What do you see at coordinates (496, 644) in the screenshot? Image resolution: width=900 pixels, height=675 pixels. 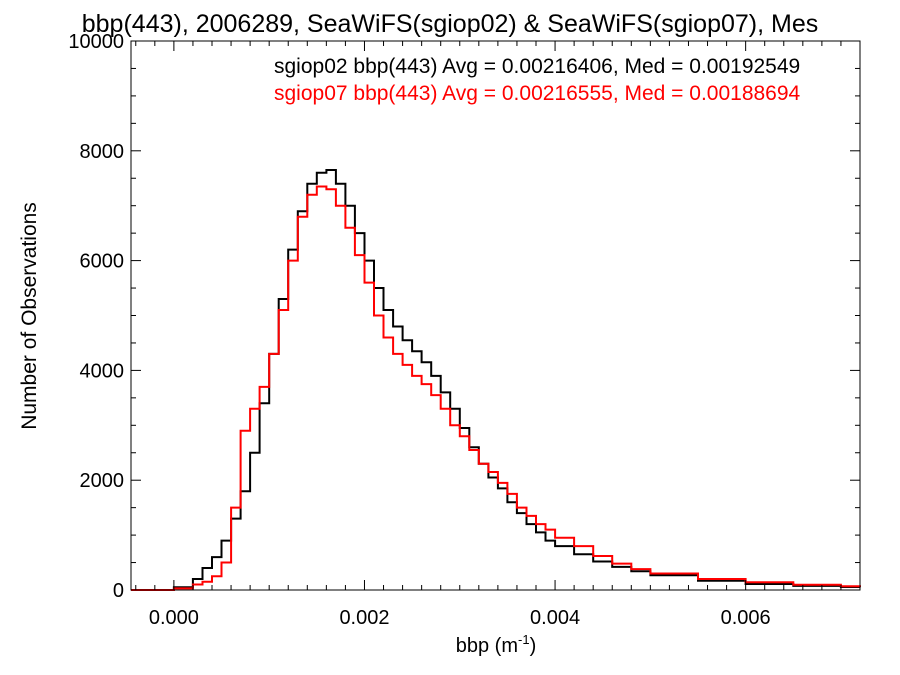 I see `x-axis-label: bbp (m-1)` at bounding box center [496, 644].